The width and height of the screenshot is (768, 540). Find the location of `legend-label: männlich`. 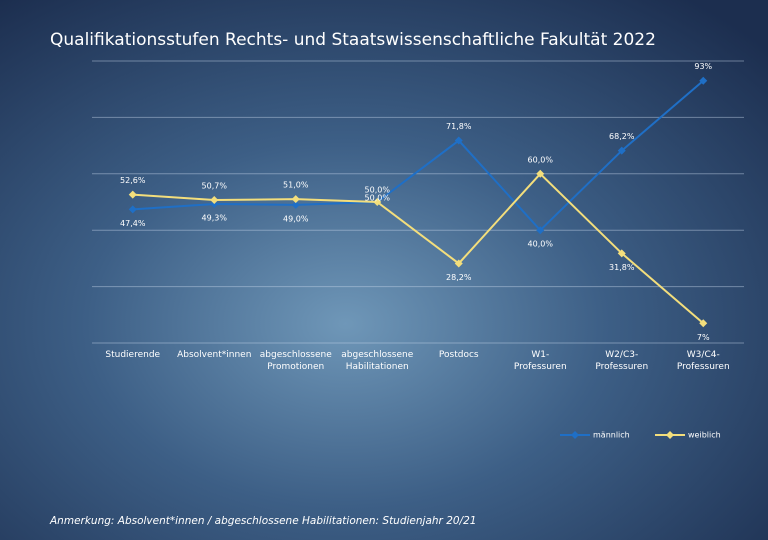

legend-label: männlich is located at coordinates (611, 435).